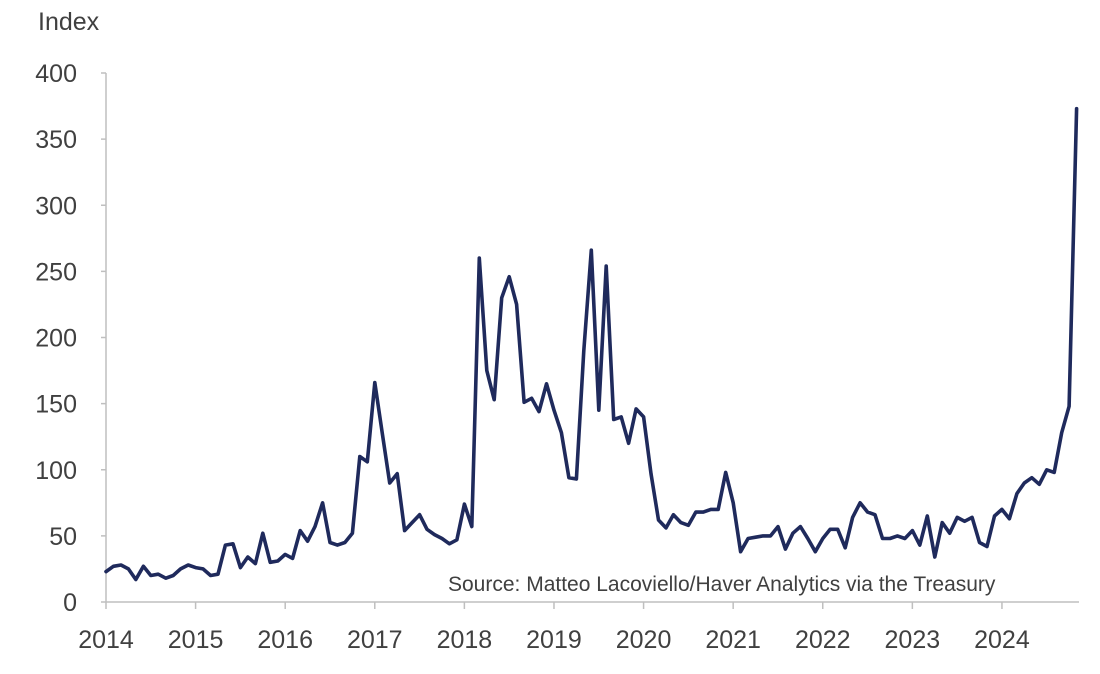  Describe the element at coordinates (465, 640) in the screenshot. I see `x-tick-label: 2018` at that location.